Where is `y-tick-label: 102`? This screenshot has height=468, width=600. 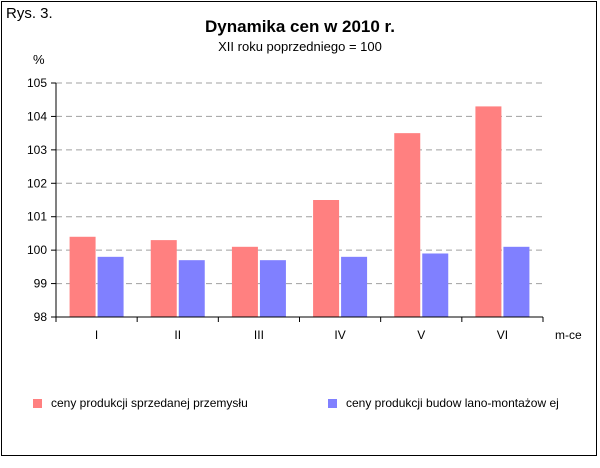 y-tick-label: 102 is located at coordinates (37, 183).